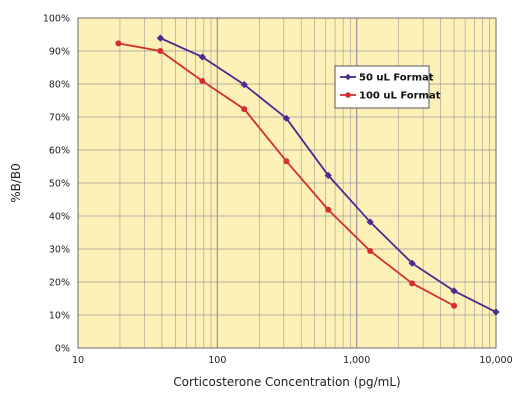  What do you see at coordinates (59, 85) in the screenshot?
I see `y-tick-label: 80%` at bounding box center [59, 85].